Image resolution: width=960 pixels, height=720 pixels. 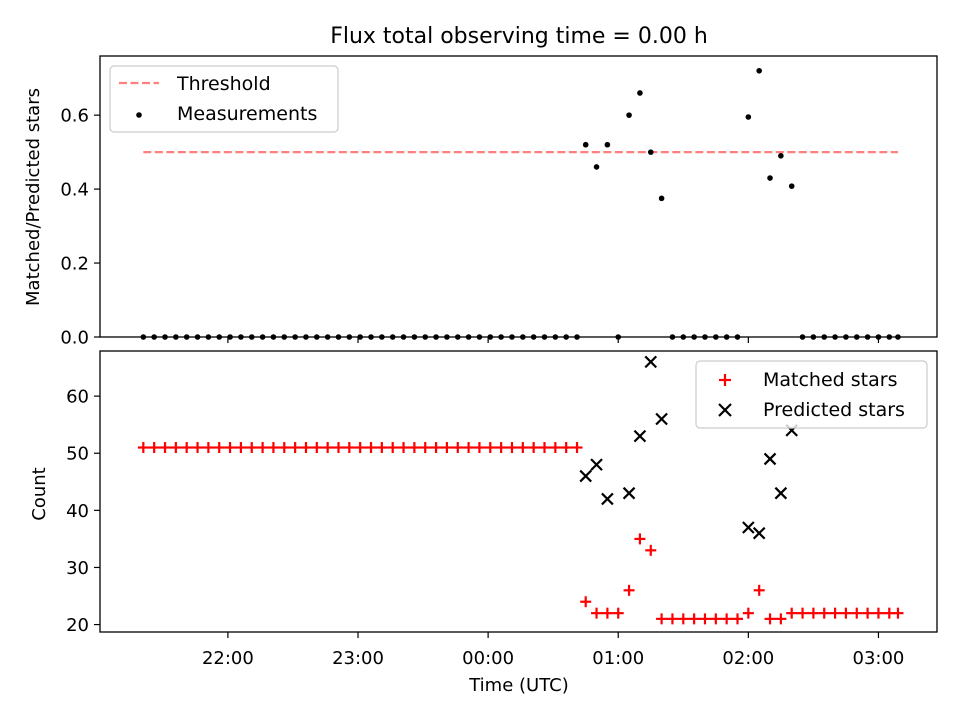 I want to click on top-legend-box, so click(x=224, y=99).